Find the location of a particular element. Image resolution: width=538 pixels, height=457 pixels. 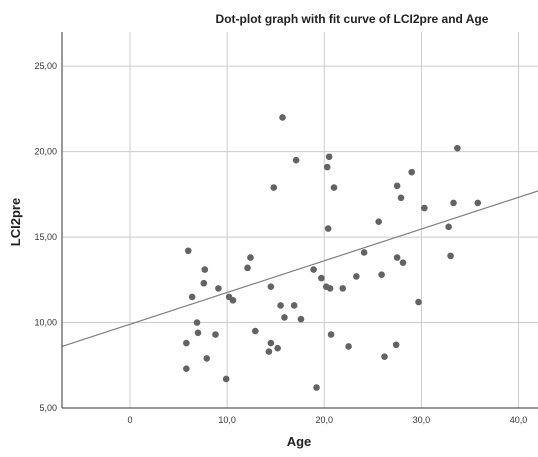

y-tick-label: 25,00 is located at coordinates (45, 66).